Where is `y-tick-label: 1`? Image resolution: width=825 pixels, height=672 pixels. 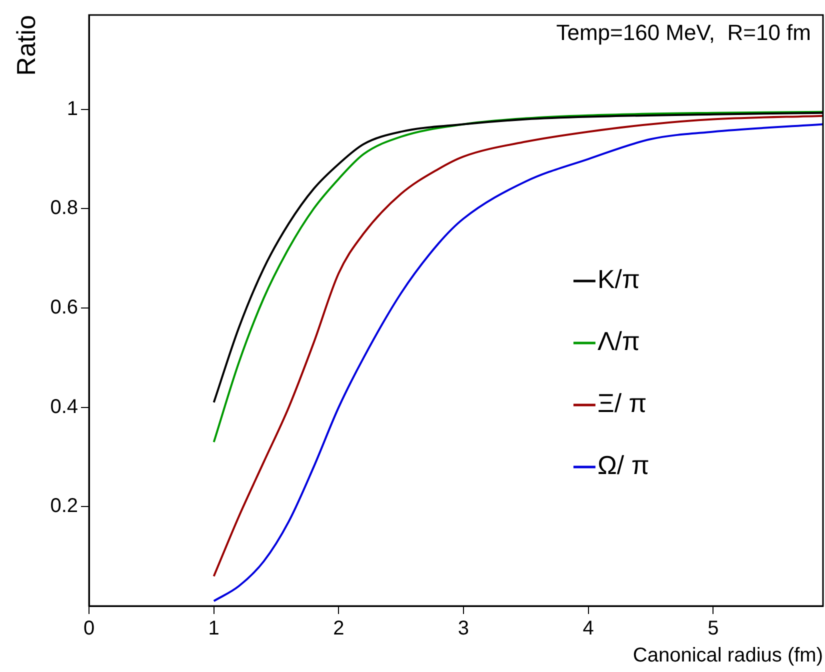
y-tick-label: 1 is located at coordinates (72, 109).